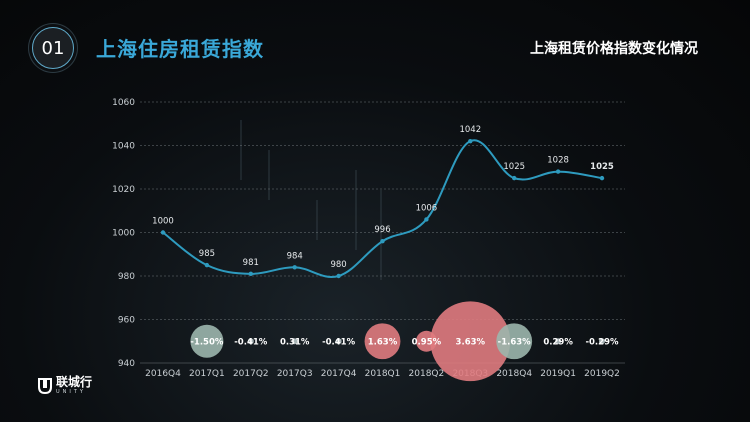  I want to click on x-tick-label: 2017Q2, so click(251, 374).